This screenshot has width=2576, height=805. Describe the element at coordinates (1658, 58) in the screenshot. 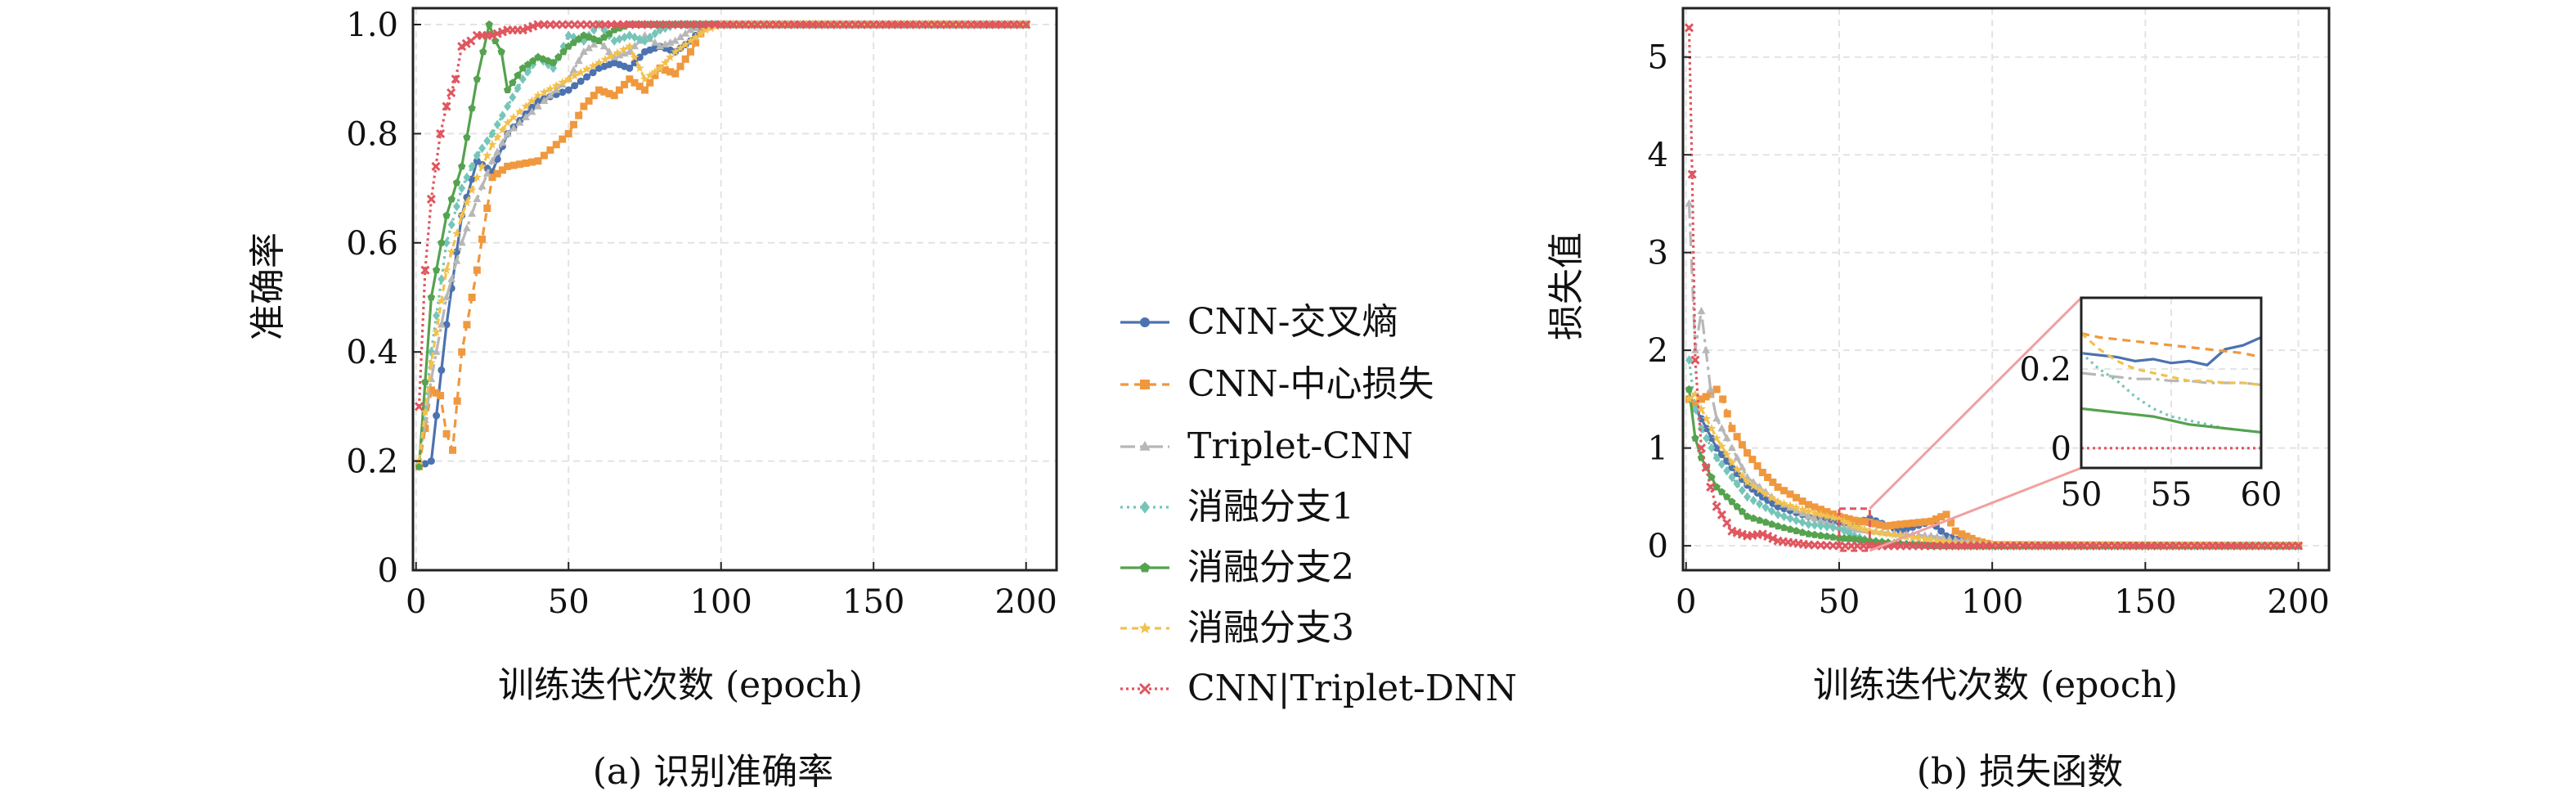

I see `loss-y-tick-label: 5` at that location.